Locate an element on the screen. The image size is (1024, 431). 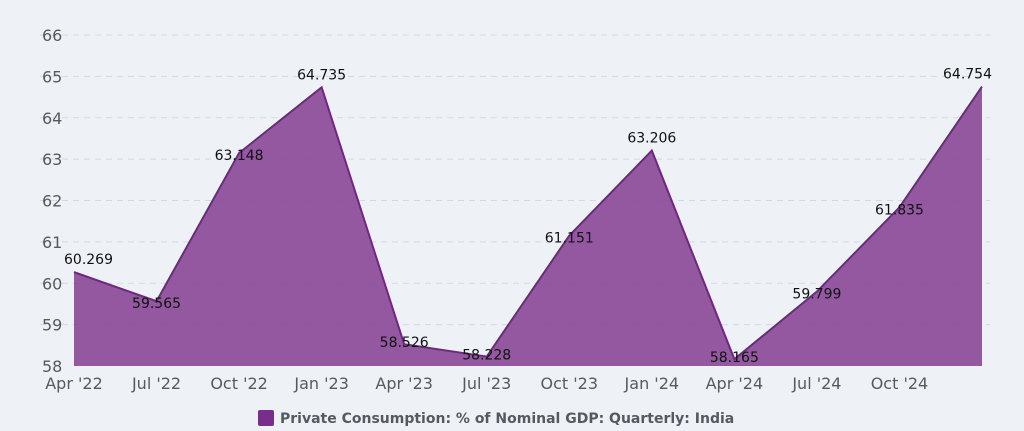
data-label: 63.206 is located at coordinates (651, 139).